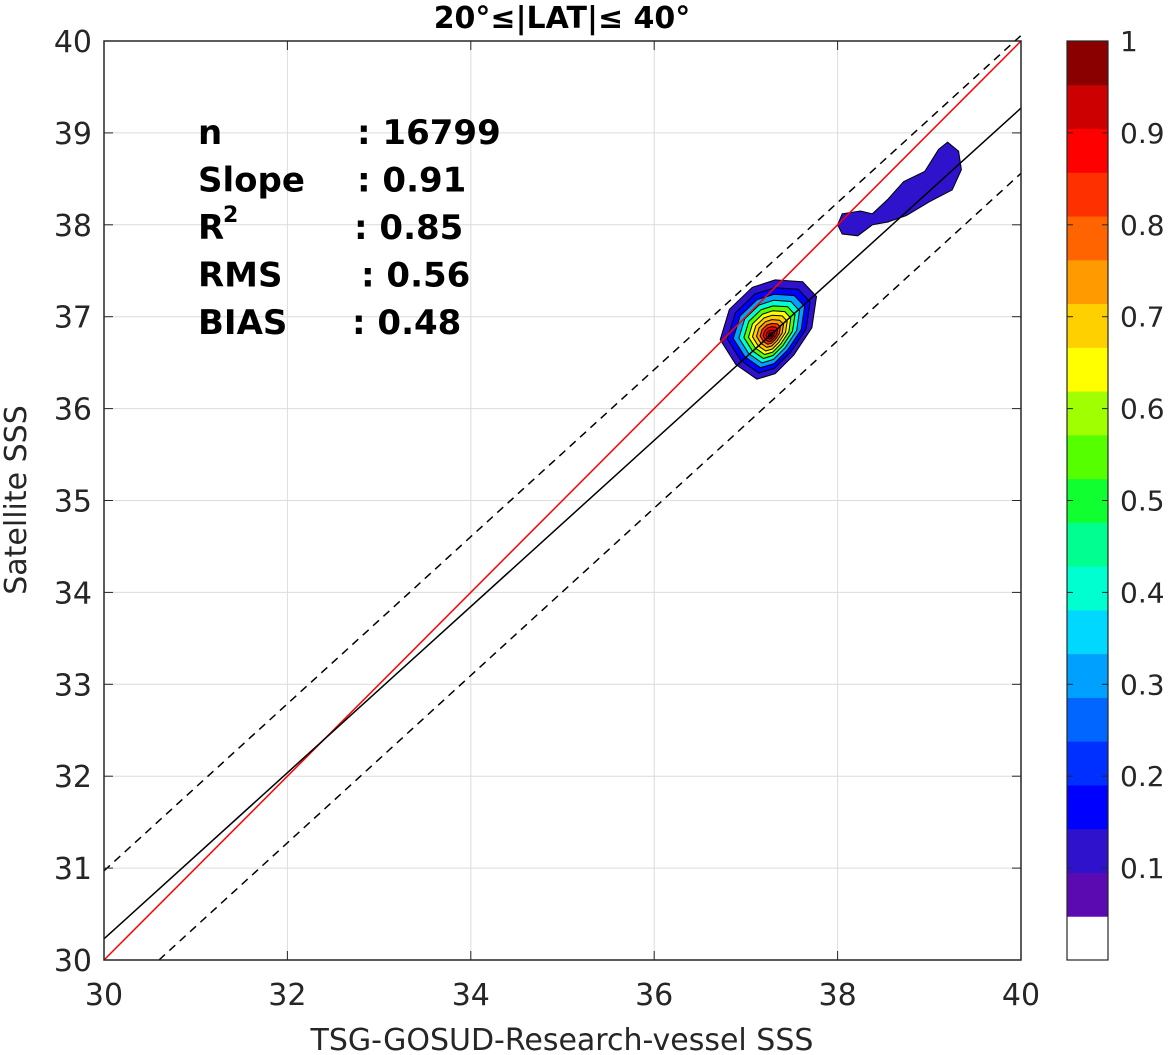  What do you see at coordinates (840, 260) in the screenshot?
I see `density-contours` at bounding box center [840, 260].